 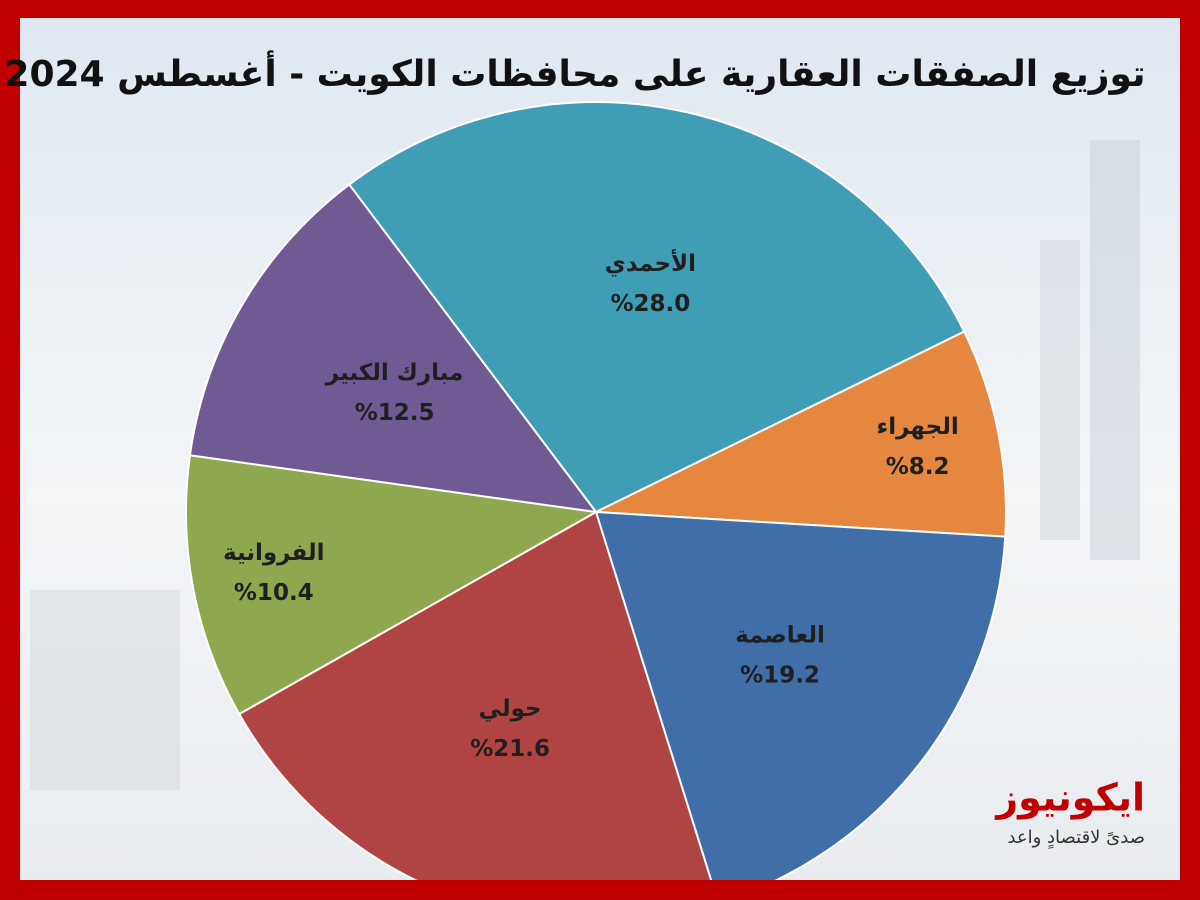 I want to click on slice-name: الفروانية, so click(x=274, y=553).